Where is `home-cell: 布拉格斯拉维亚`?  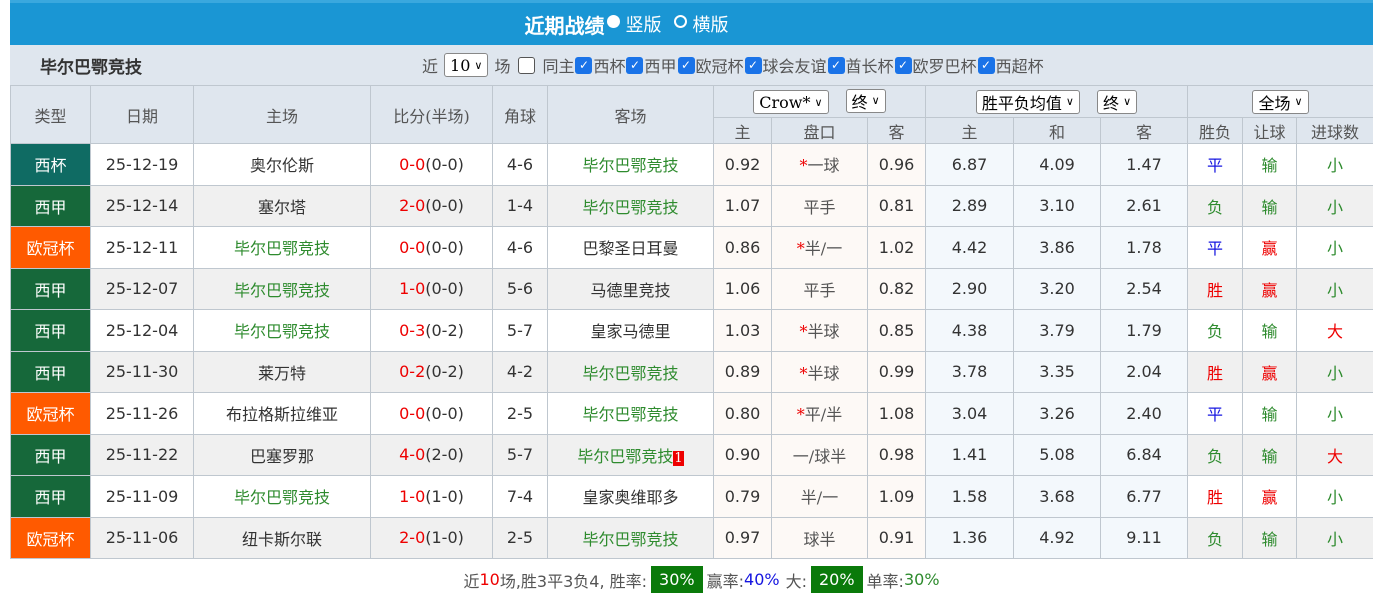 home-cell: 布拉格斯拉维亚 is located at coordinates (282, 414).